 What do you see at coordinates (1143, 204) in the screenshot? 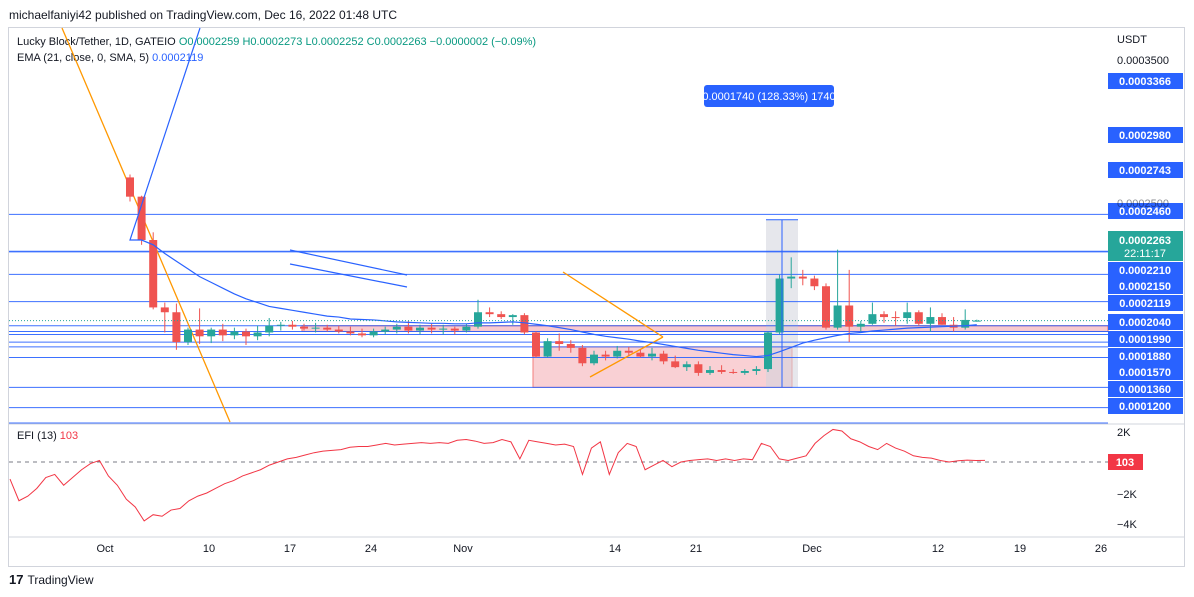
I see `price-tick: 0.0002500` at bounding box center [1143, 204].